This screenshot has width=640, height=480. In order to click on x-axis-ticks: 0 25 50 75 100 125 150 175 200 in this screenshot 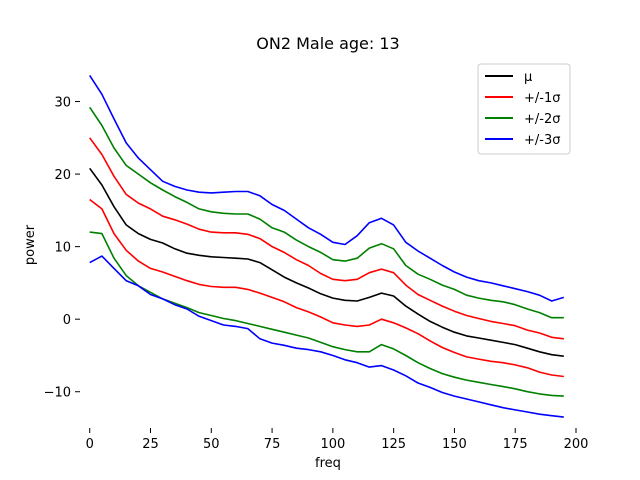, I will do `click(337, 440)`.